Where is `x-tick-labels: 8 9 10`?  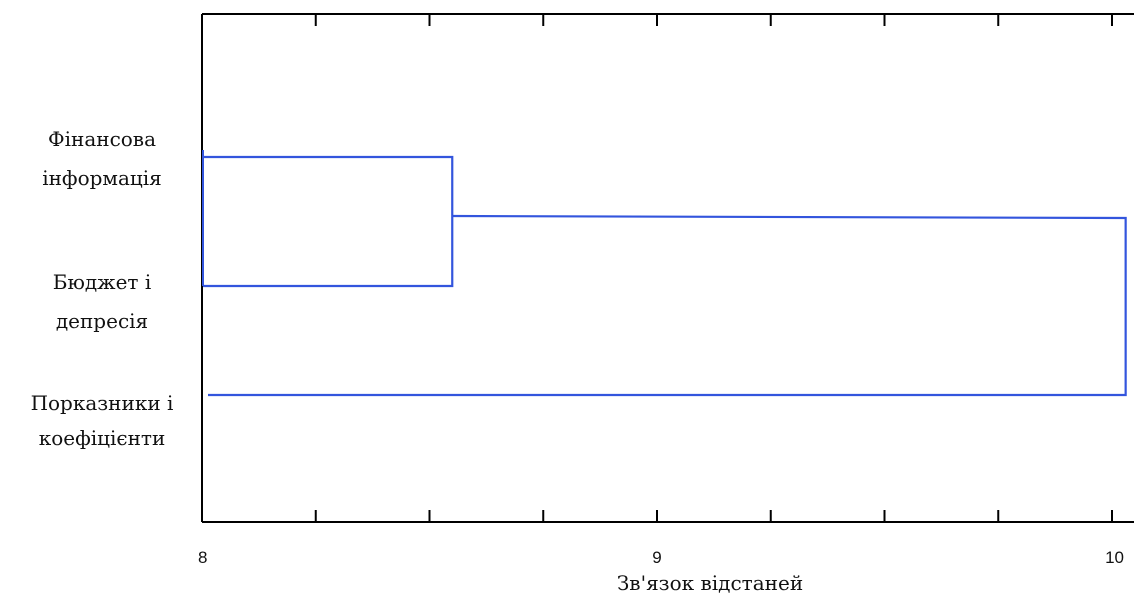 x-tick-labels: 8 9 10 is located at coordinates (661, 557).